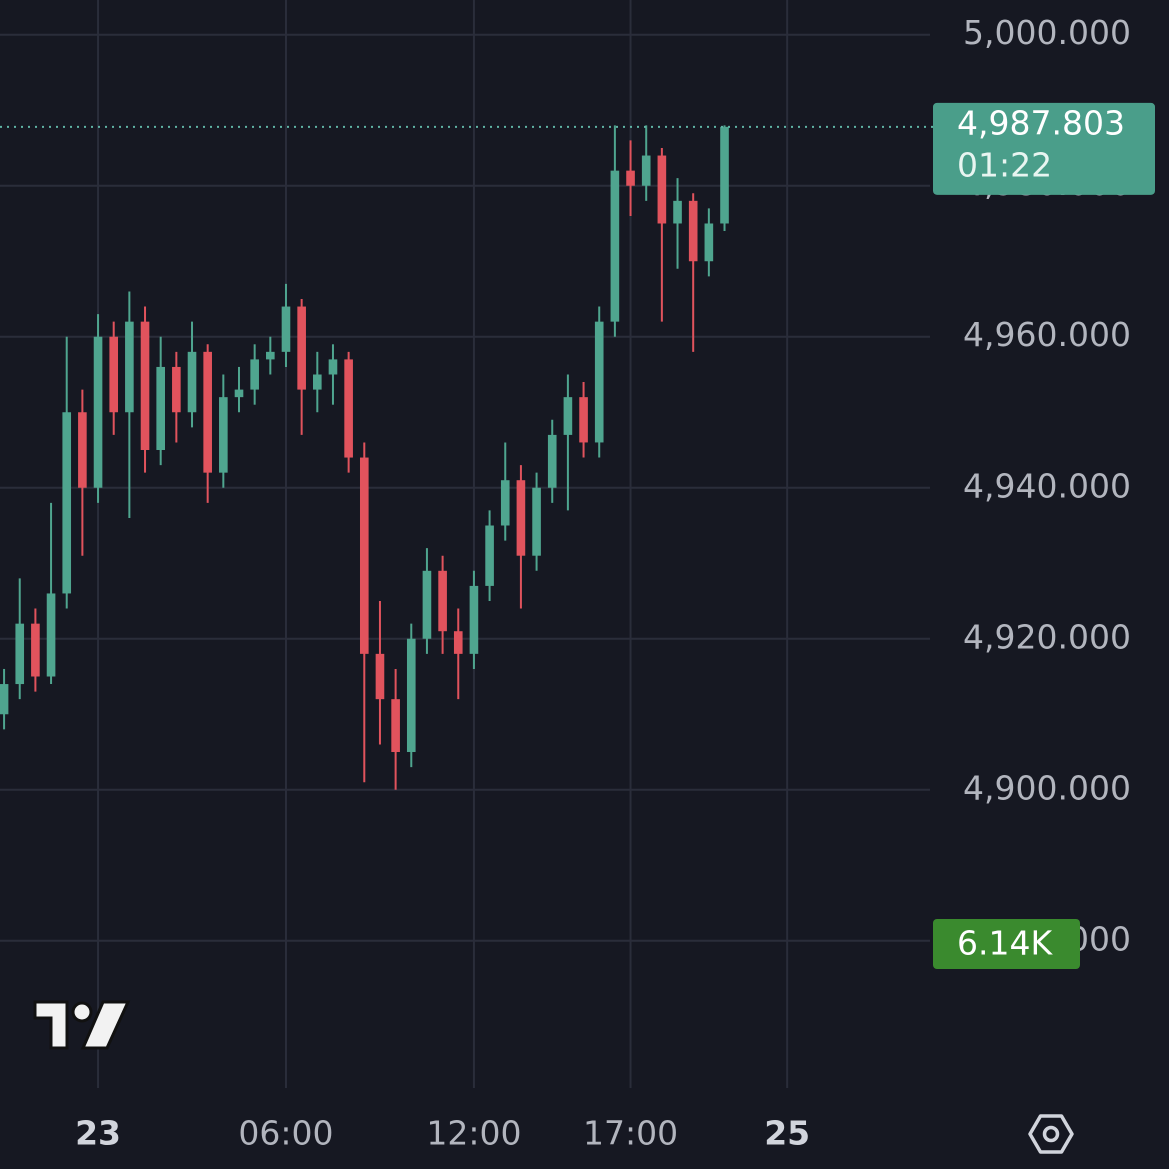  What do you see at coordinates (98, 1133) in the screenshot?
I see `x-tick-label: 23` at bounding box center [98, 1133].